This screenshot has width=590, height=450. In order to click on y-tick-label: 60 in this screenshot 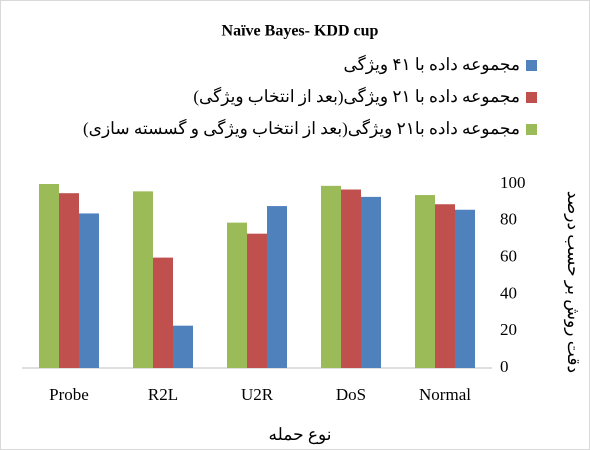, I will do `click(508, 256)`.